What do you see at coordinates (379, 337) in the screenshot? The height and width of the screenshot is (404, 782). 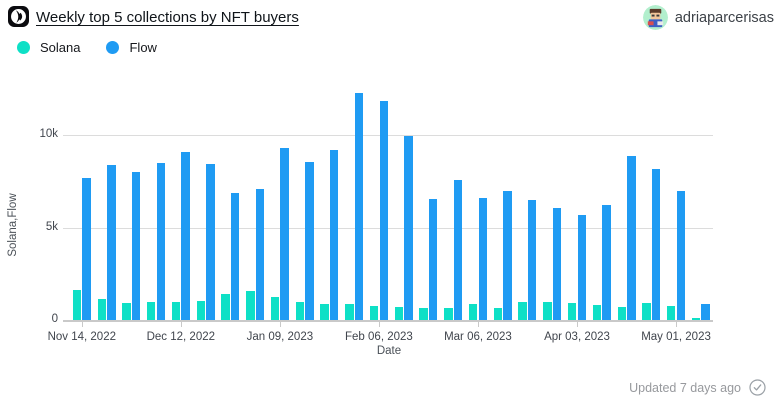 I see `x-tick-label: Feb 06, 2023` at bounding box center [379, 337].